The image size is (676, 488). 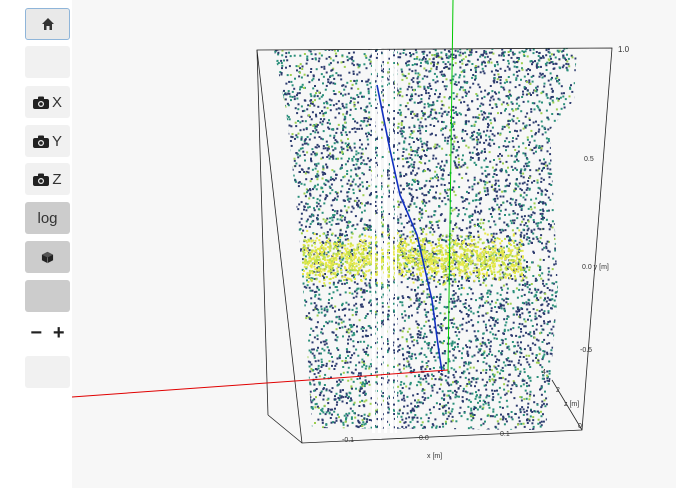 What do you see at coordinates (571, 404) in the screenshot?
I see `z-axis-label: z [m]` at bounding box center [571, 404].